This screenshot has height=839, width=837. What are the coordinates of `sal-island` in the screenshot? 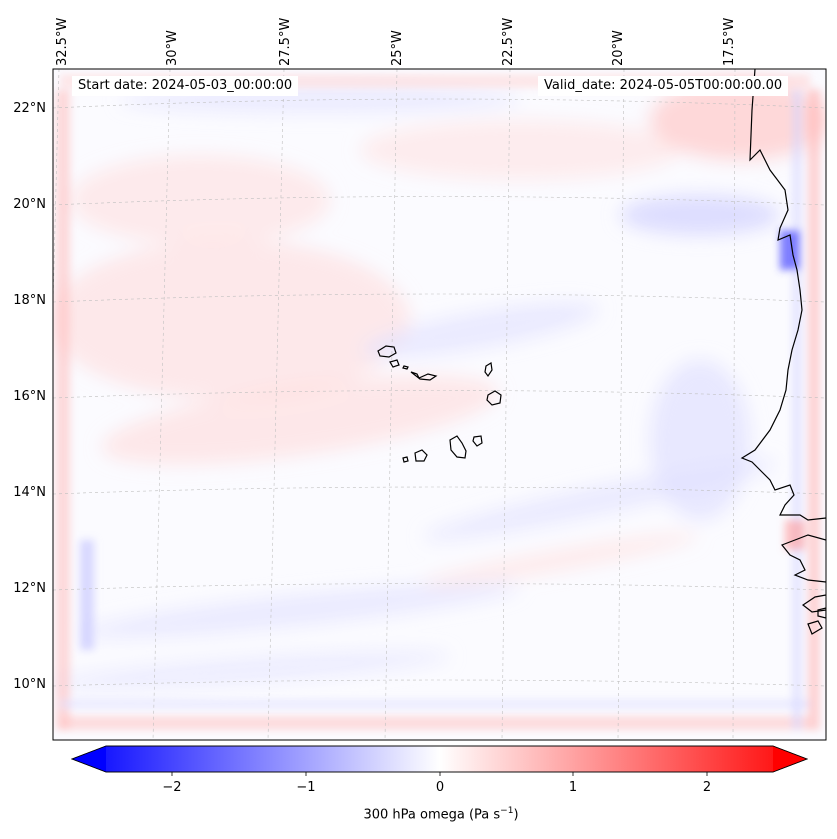 It's located at (488, 370).